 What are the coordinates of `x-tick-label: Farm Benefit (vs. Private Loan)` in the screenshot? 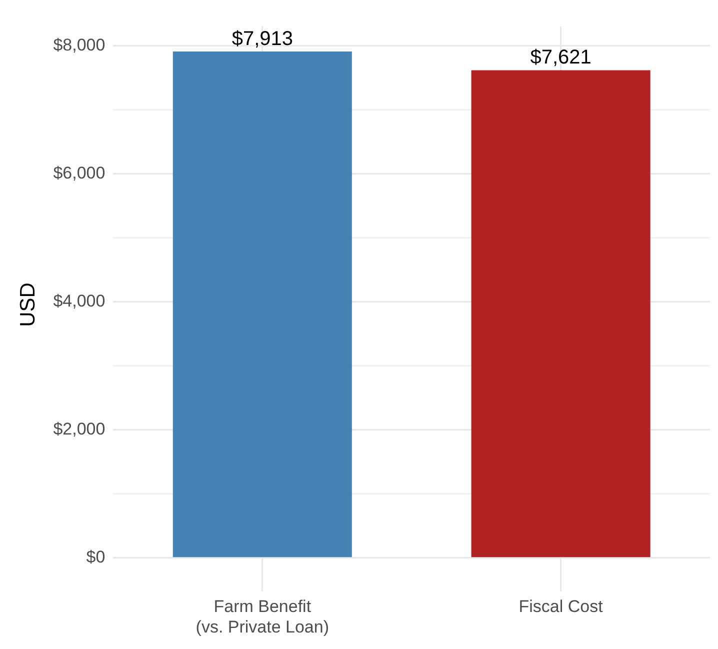 It's located at (263, 616).